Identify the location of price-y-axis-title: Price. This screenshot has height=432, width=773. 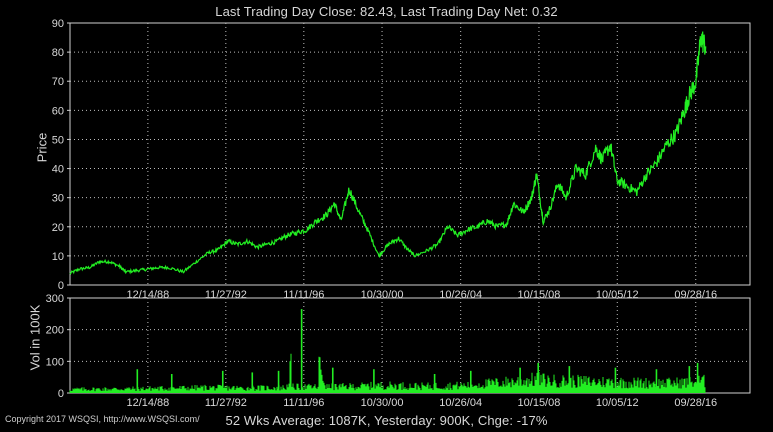
(42, 147).